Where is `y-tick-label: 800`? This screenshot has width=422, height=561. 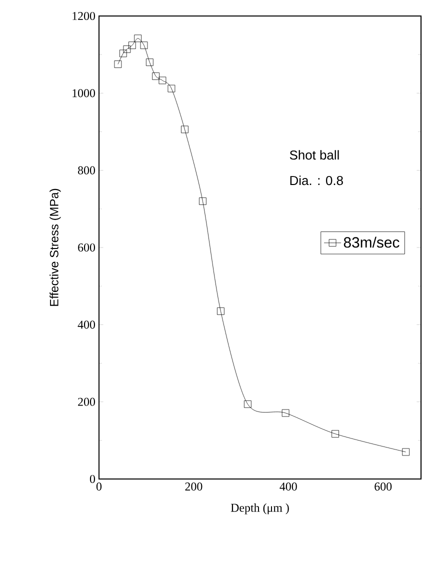
y-tick-label: 800 is located at coordinates (87, 170).